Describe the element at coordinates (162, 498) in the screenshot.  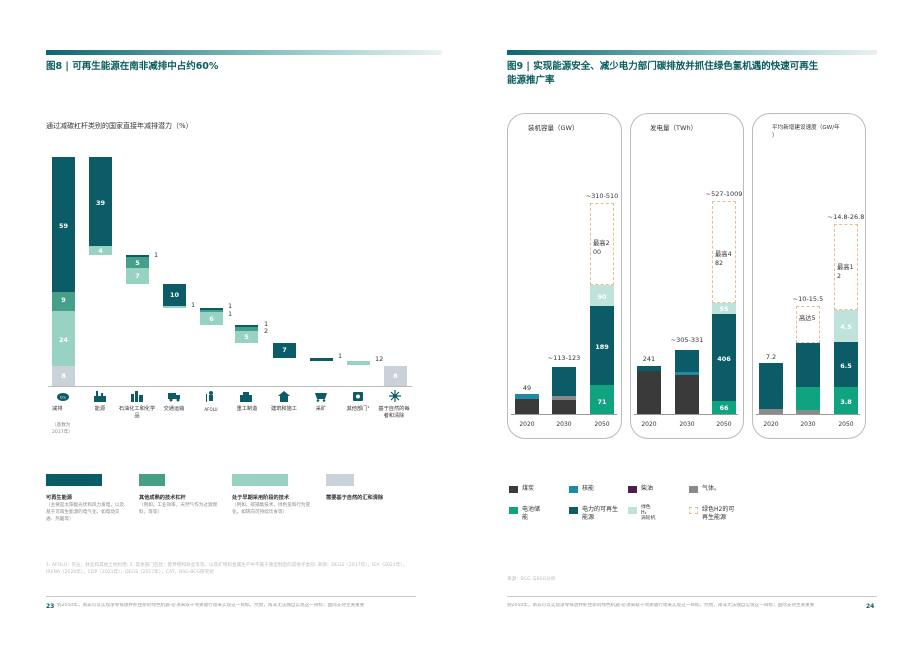
I see `legend-title-mature: 其他成熟的技术杠杆` at that location.